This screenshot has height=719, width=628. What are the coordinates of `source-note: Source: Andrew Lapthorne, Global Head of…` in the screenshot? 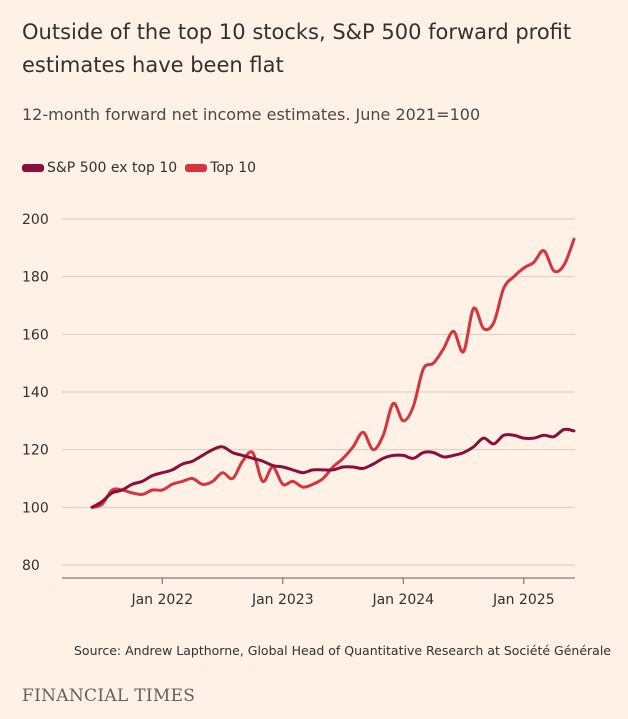 It's located at (342, 650).